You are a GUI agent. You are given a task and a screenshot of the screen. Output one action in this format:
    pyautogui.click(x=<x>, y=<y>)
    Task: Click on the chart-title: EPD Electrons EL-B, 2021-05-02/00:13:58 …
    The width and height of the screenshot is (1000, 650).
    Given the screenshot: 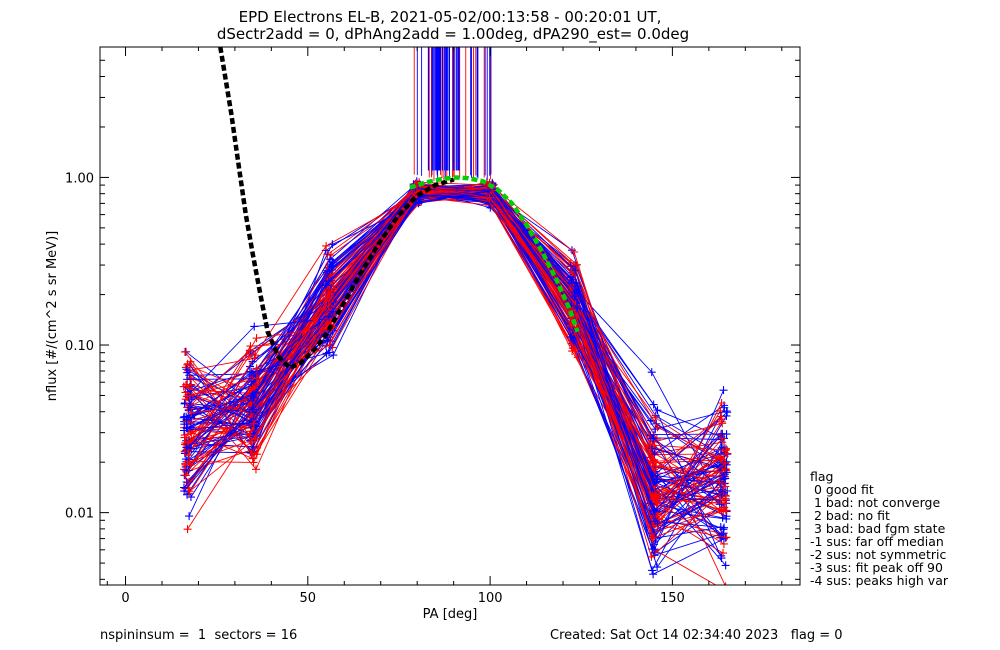 What is the action you would take?
    pyautogui.click(x=450, y=17)
    